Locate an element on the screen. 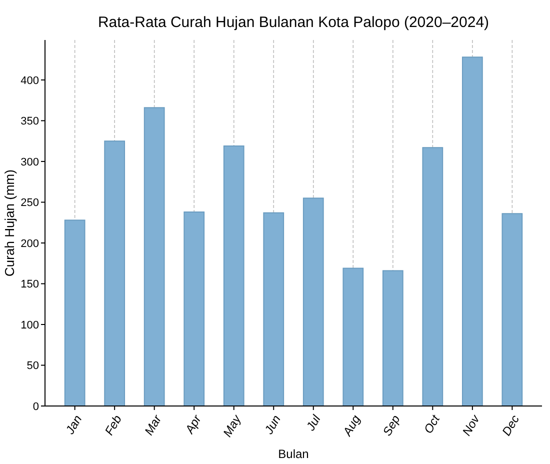 The width and height of the screenshot is (550, 464). x-axis-title: Bulan is located at coordinates (293, 454).